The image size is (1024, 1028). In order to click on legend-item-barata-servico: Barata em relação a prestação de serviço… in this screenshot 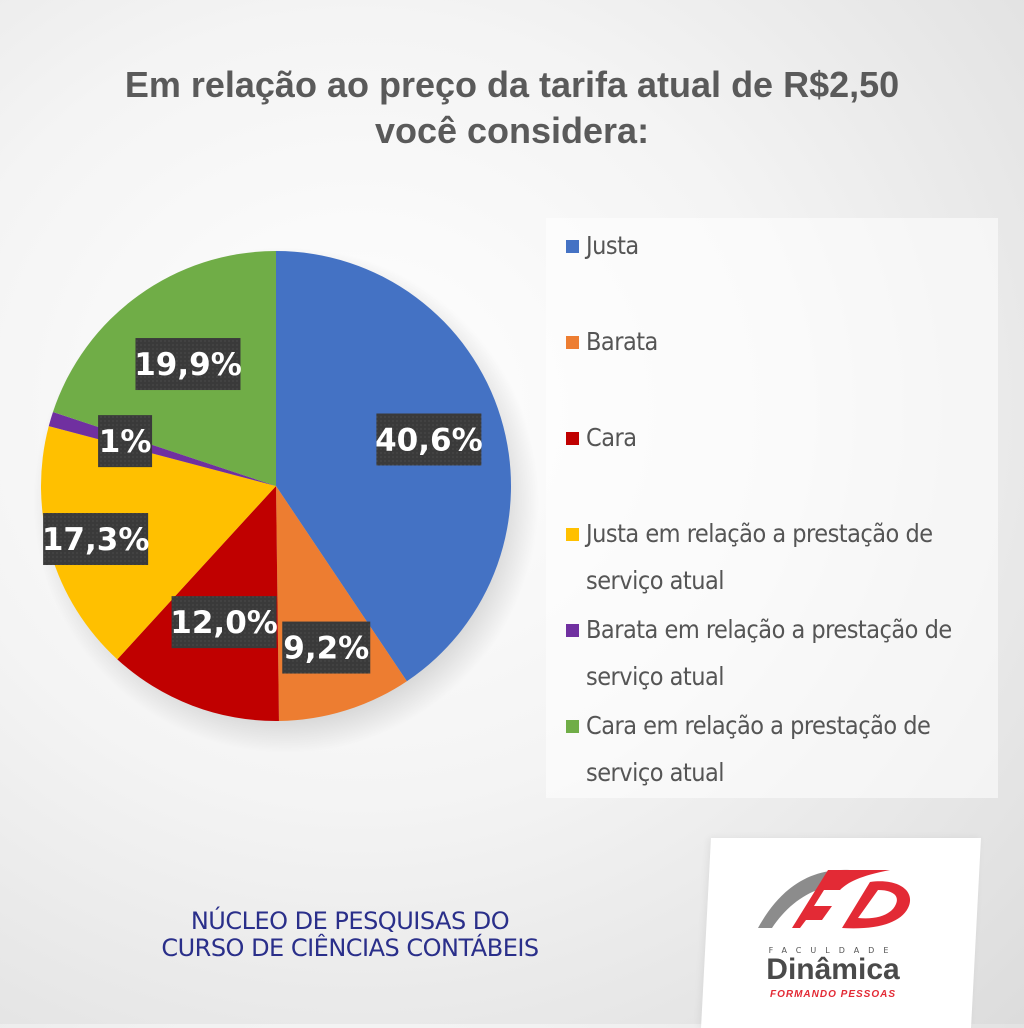, I will do `click(776, 653)`.